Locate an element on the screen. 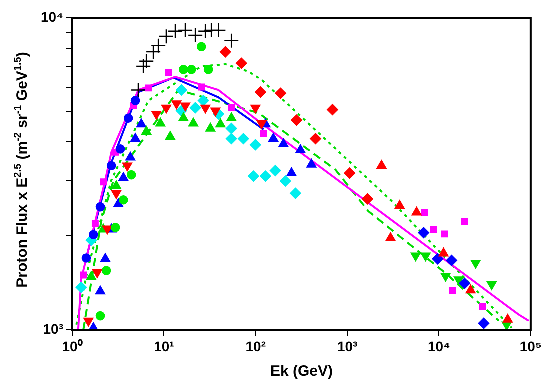  x-tick-label: 10⁵ is located at coordinates (531, 346).